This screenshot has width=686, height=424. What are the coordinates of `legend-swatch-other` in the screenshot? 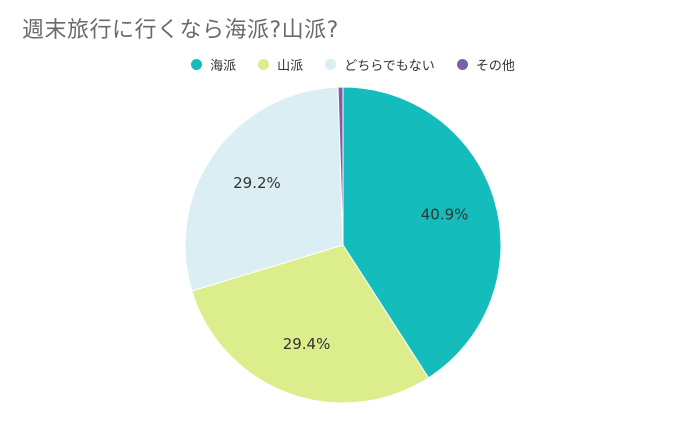 It's located at (462, 64).